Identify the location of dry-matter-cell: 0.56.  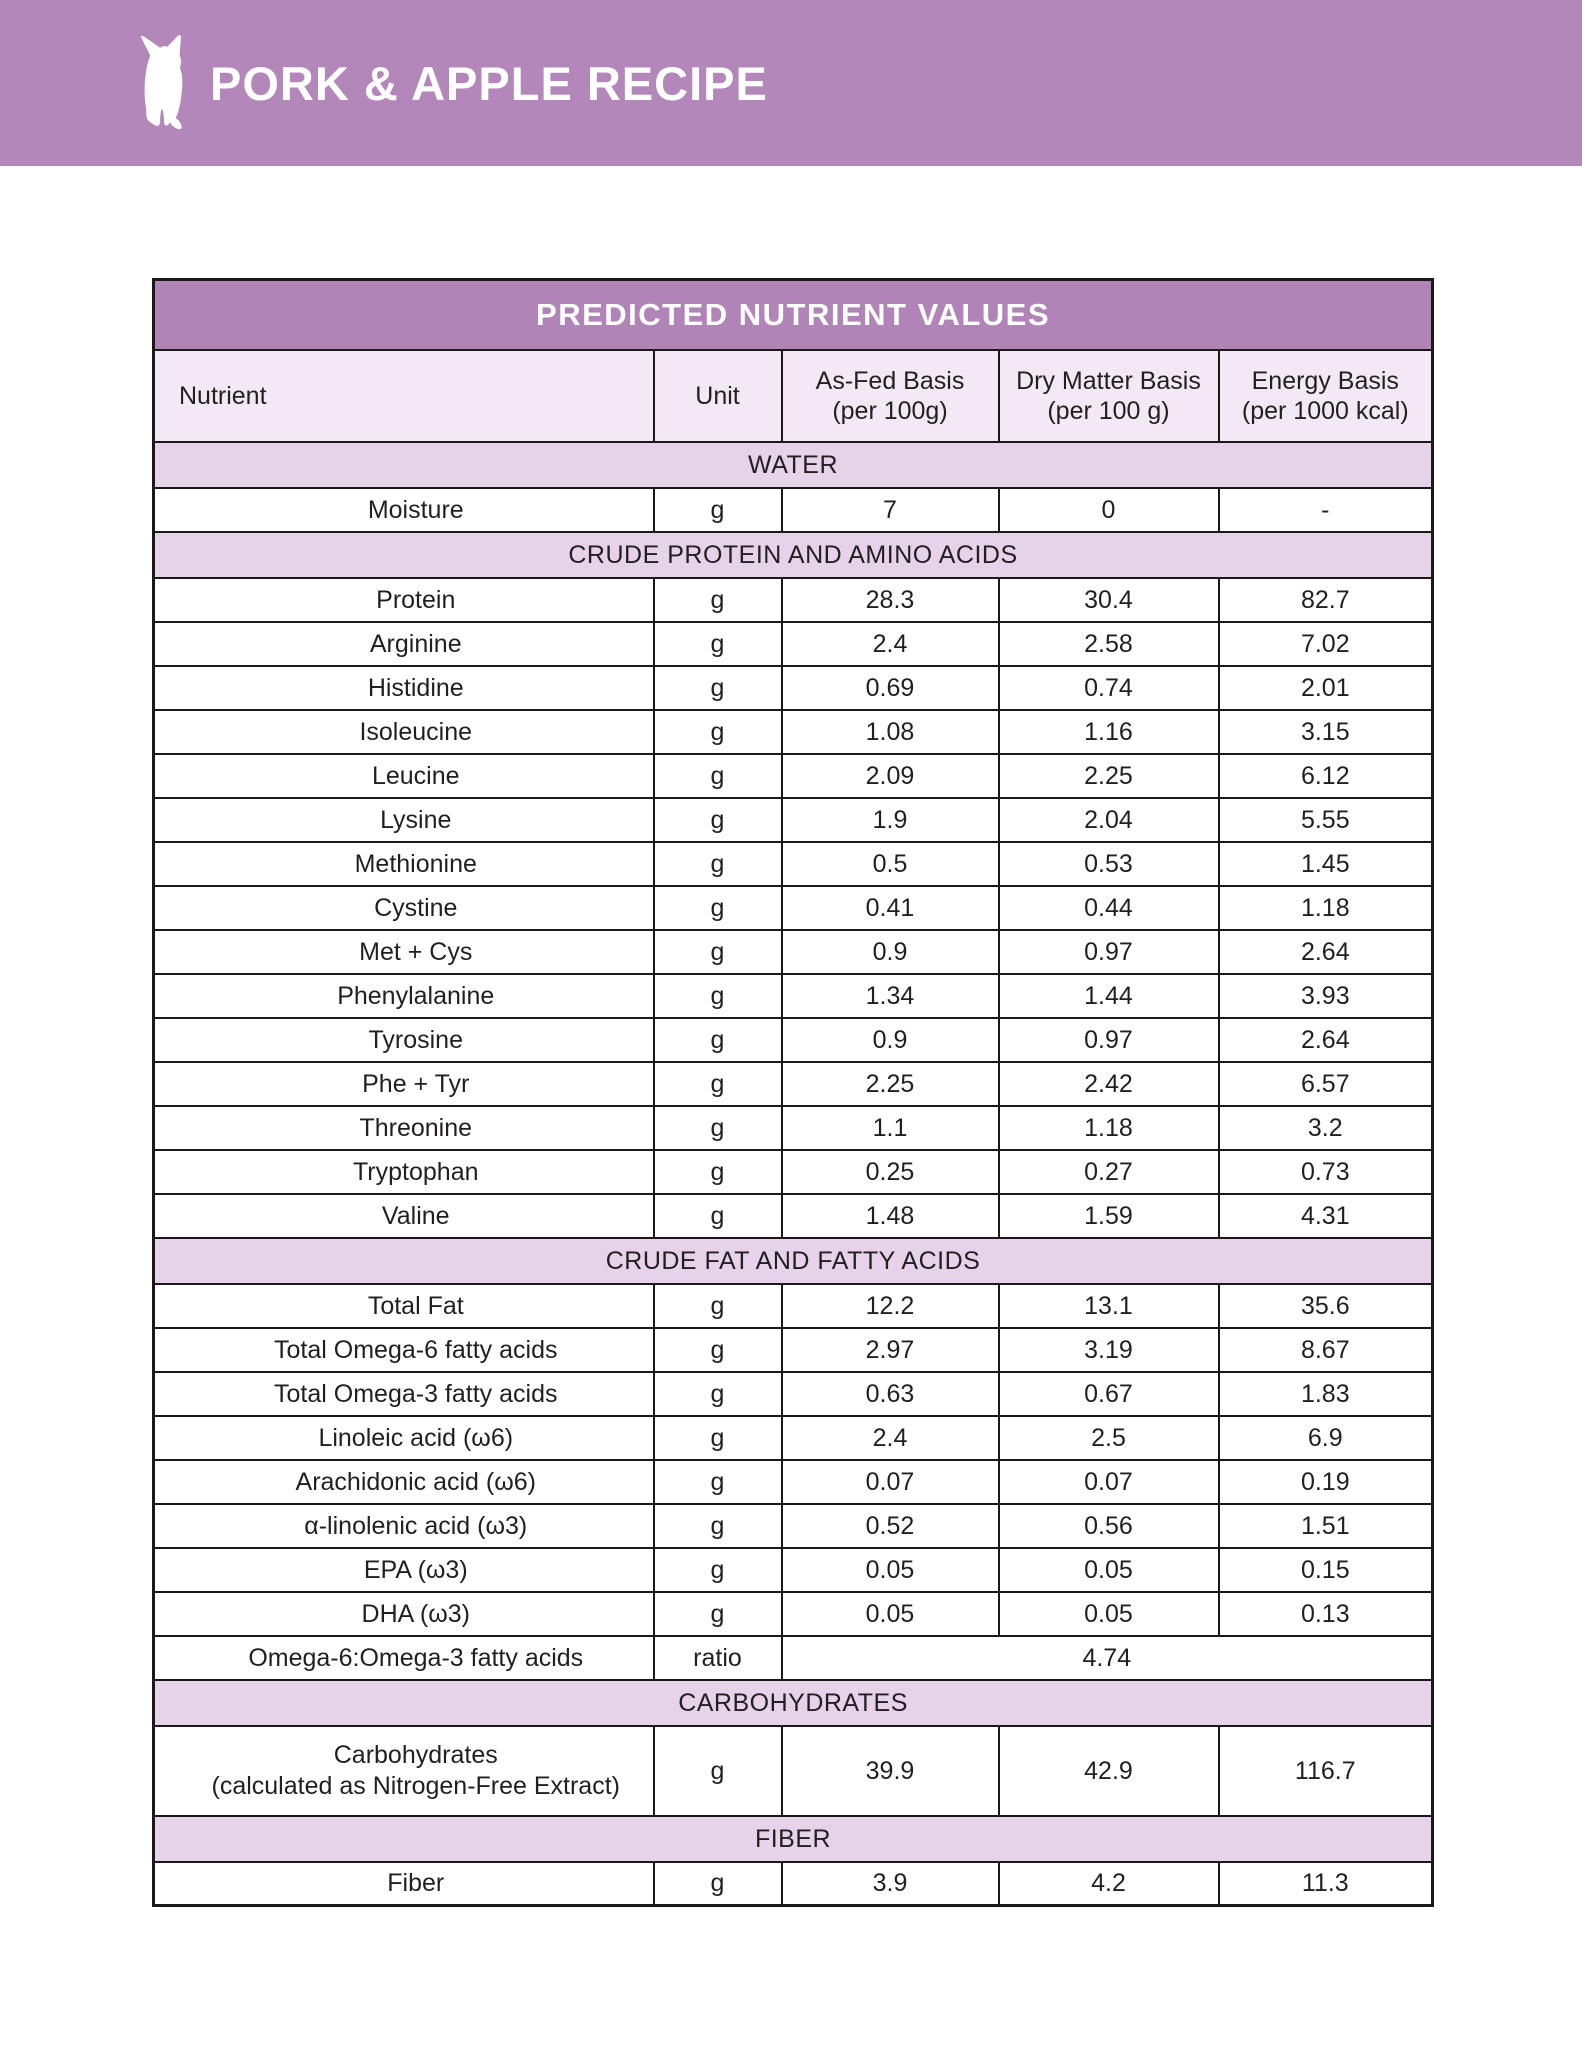
(1108, 1525).